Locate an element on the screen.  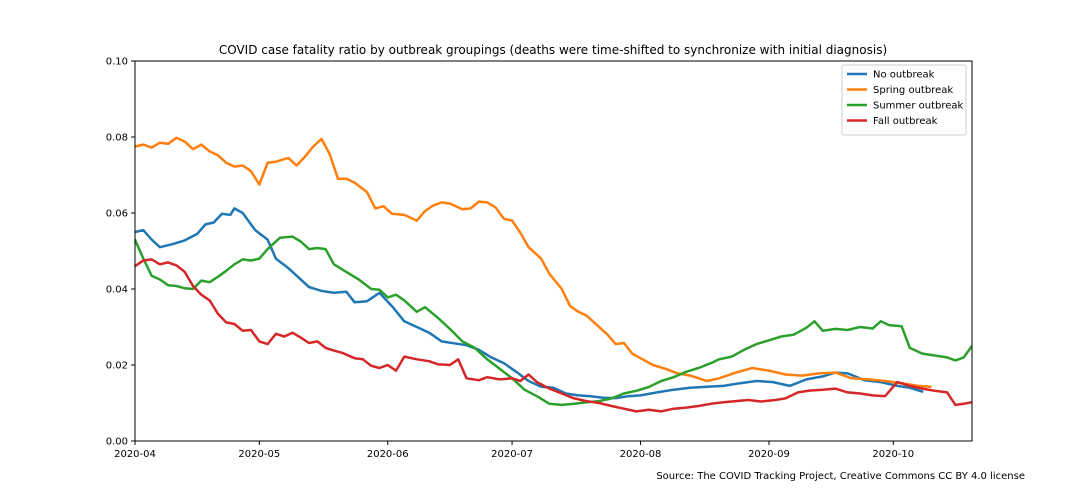
y-tick-label: 0.06 is located at coordinates (117, 214).